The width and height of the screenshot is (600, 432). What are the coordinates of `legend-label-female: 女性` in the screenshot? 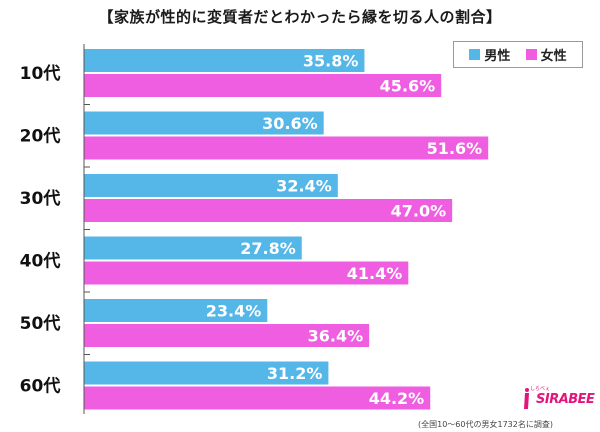 It's located at (553, 56).